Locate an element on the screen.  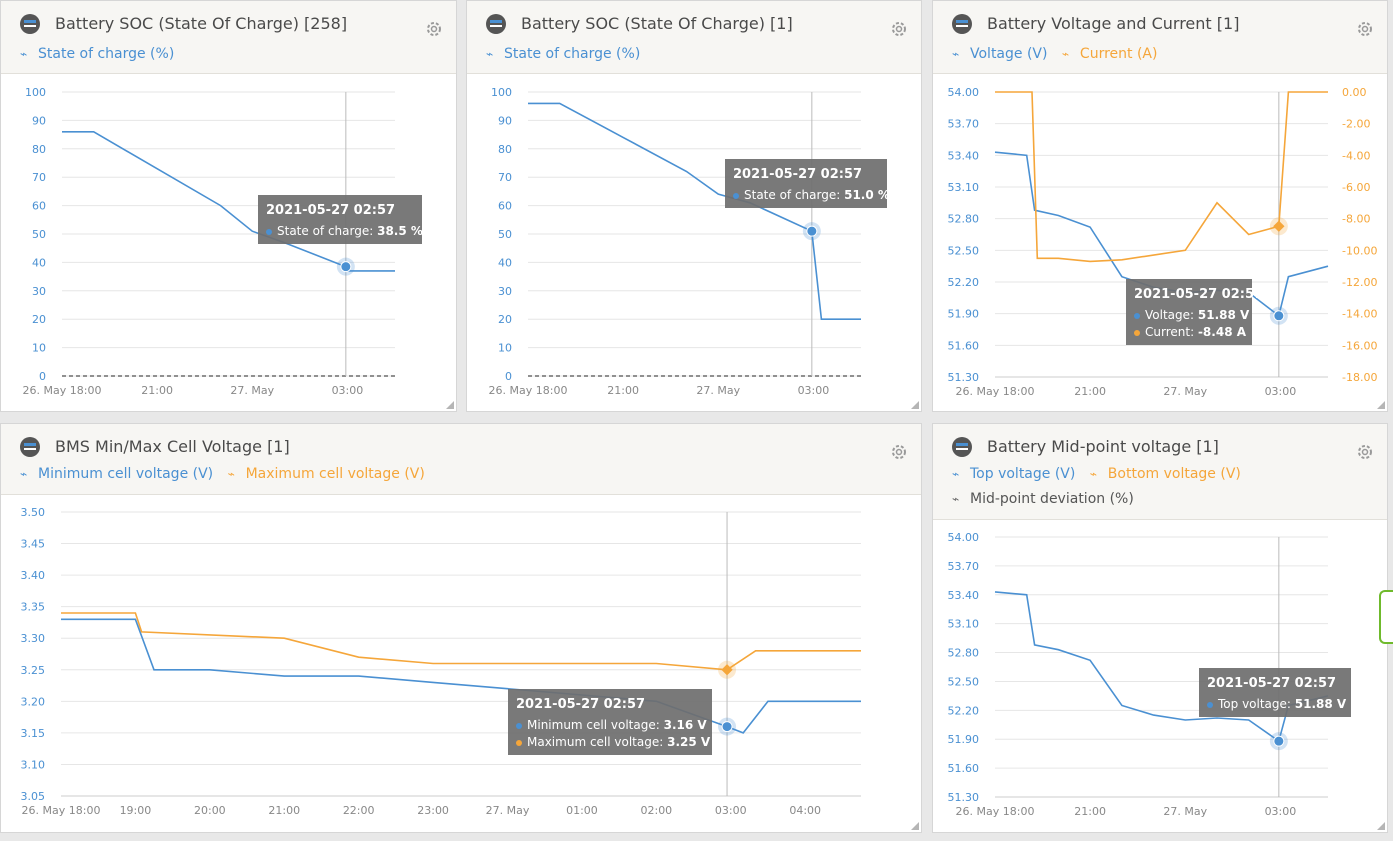
legend-item: ⌁ Mid-point deviation (%) is located at coordinates (1043, 499).